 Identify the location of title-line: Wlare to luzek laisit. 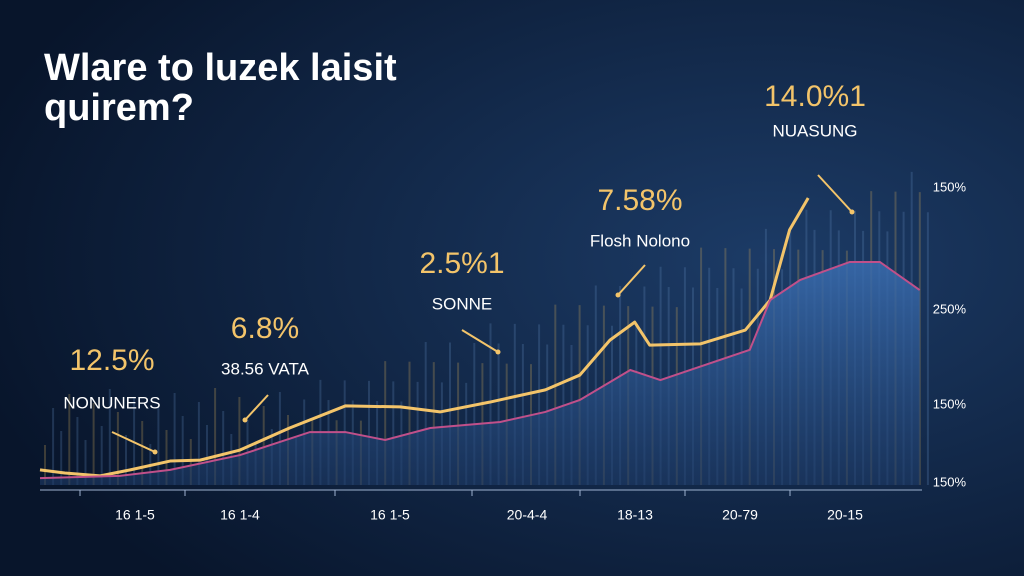
(220, 68).